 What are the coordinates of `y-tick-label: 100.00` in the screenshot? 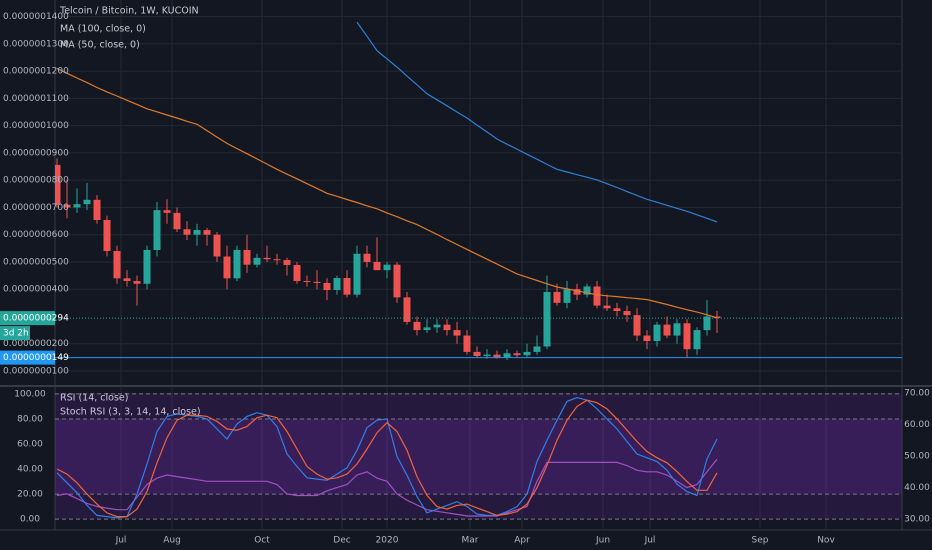 It's located at (30, 394).